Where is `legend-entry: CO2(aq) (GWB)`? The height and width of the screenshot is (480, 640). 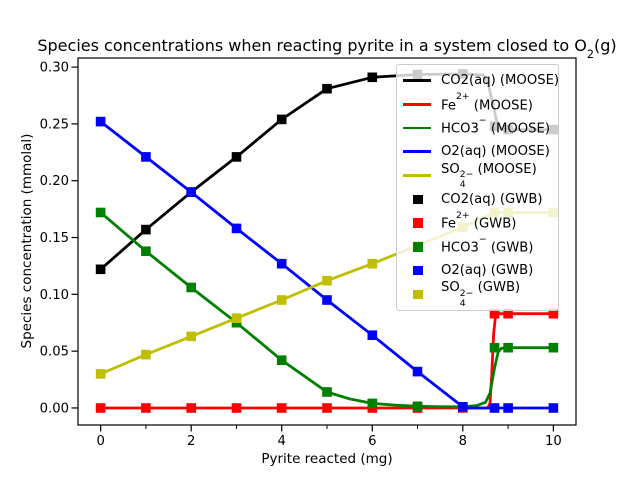
legend-entry: CO2(aq) (GWB) is located at coordinates (477, 199).